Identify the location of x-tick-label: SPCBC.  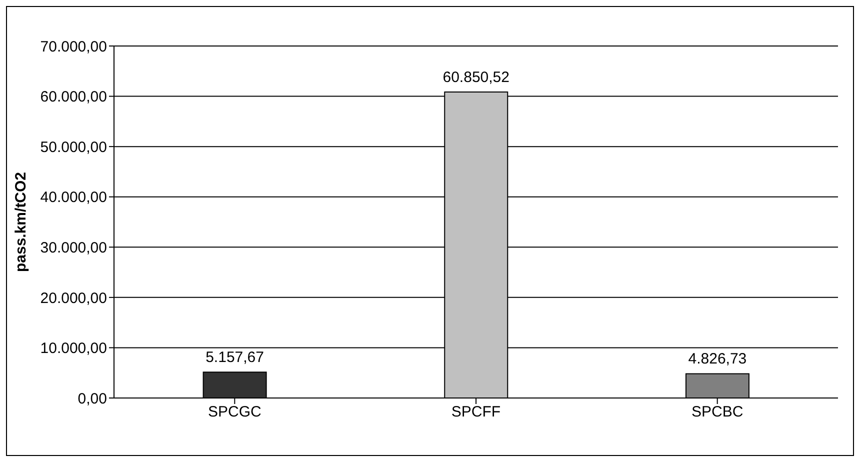
(717, 412).